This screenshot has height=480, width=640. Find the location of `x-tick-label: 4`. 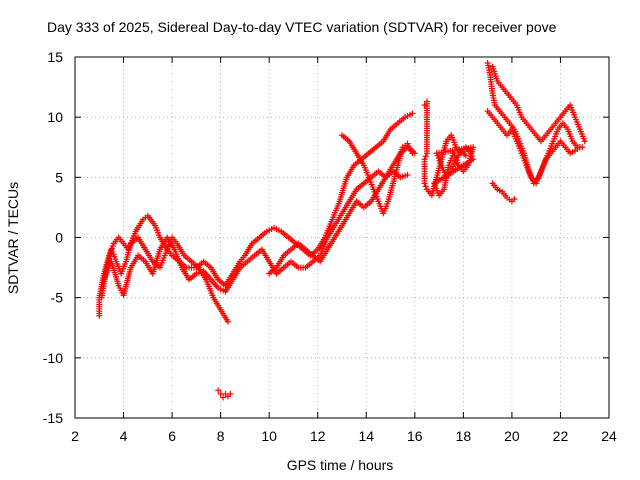

x-tick-label: 4 is located at coordinates (124, 436).